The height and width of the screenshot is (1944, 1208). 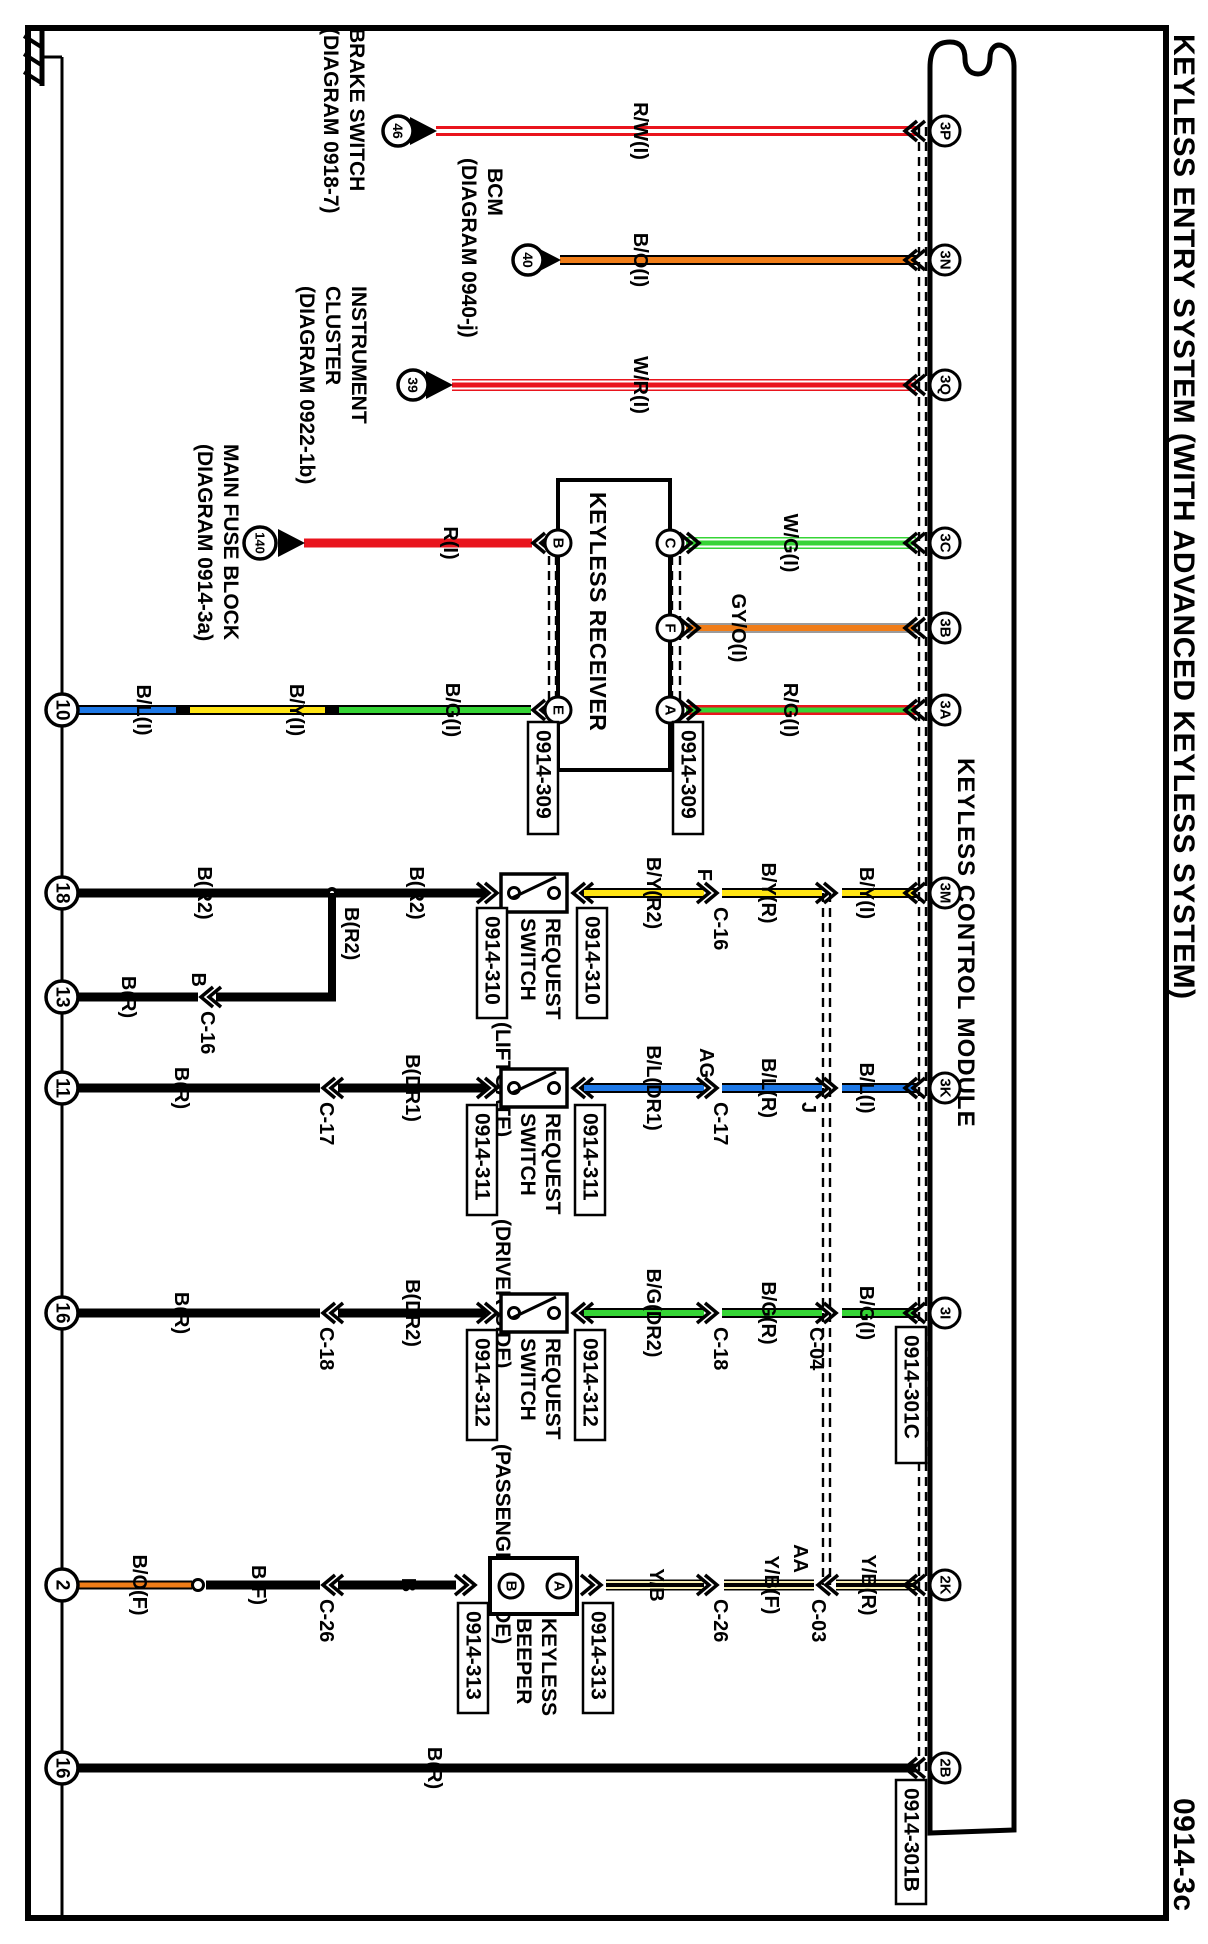 I want to click on module-label: KEYLESS CONTROL MODULE, so click(x=965, y=943).